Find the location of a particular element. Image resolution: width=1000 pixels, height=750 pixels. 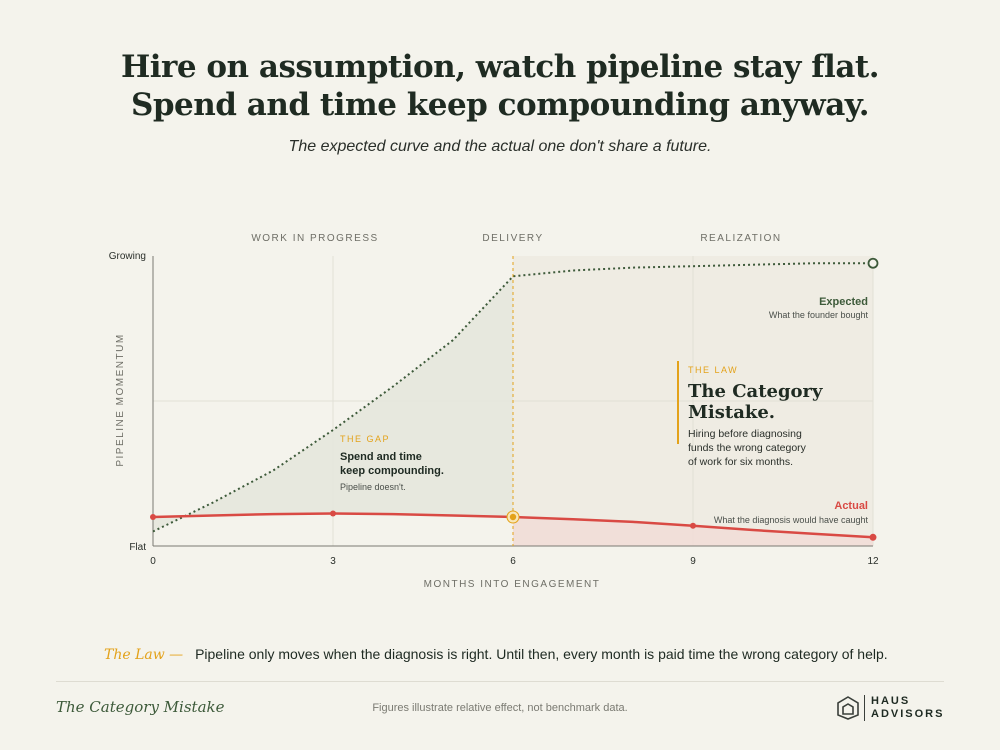

brand-logo: HAUS ADVISORS is located at coordinates (890, 708).